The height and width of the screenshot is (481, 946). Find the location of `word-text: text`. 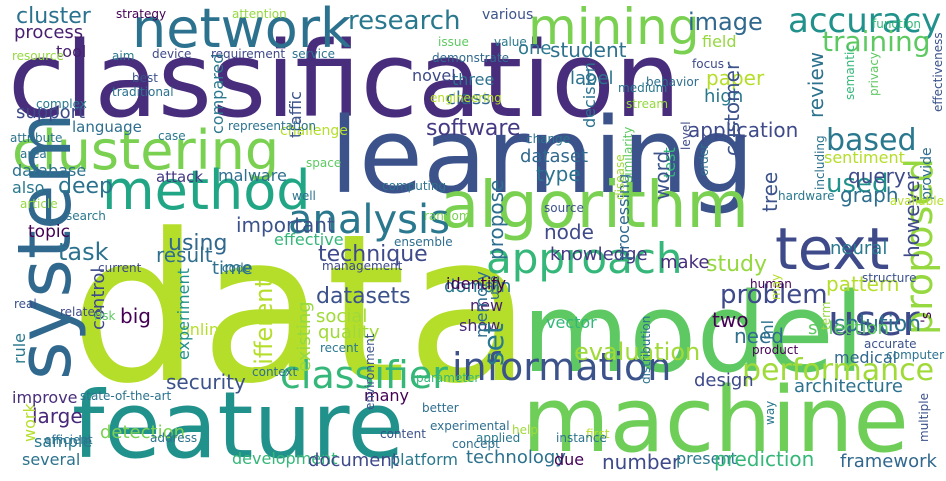

word-text: text is located at coordinates (832, 249).